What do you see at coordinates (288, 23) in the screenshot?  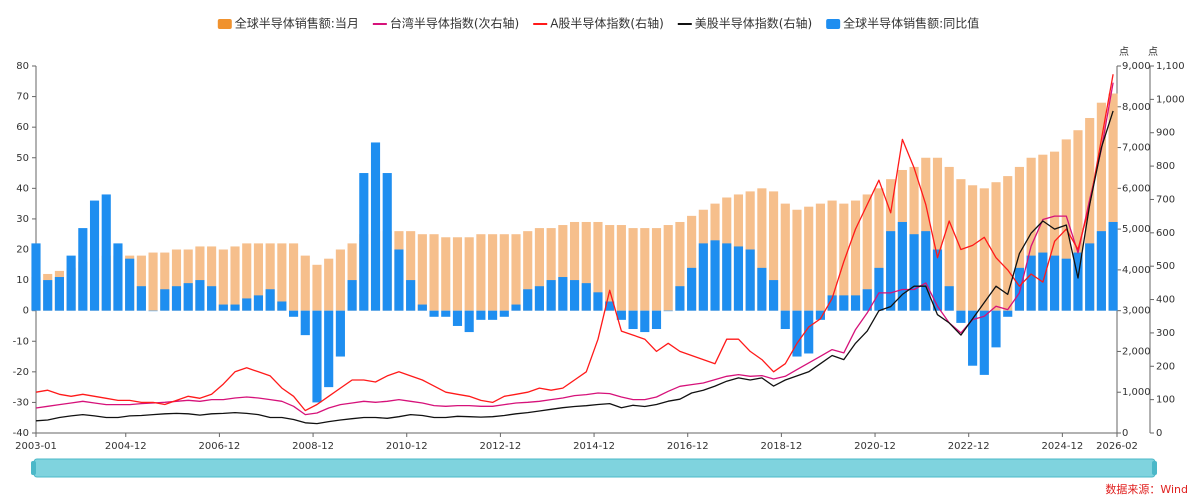 I see `legend-item: 全球半导体销售额:当月` at bounding box center [288, 23].